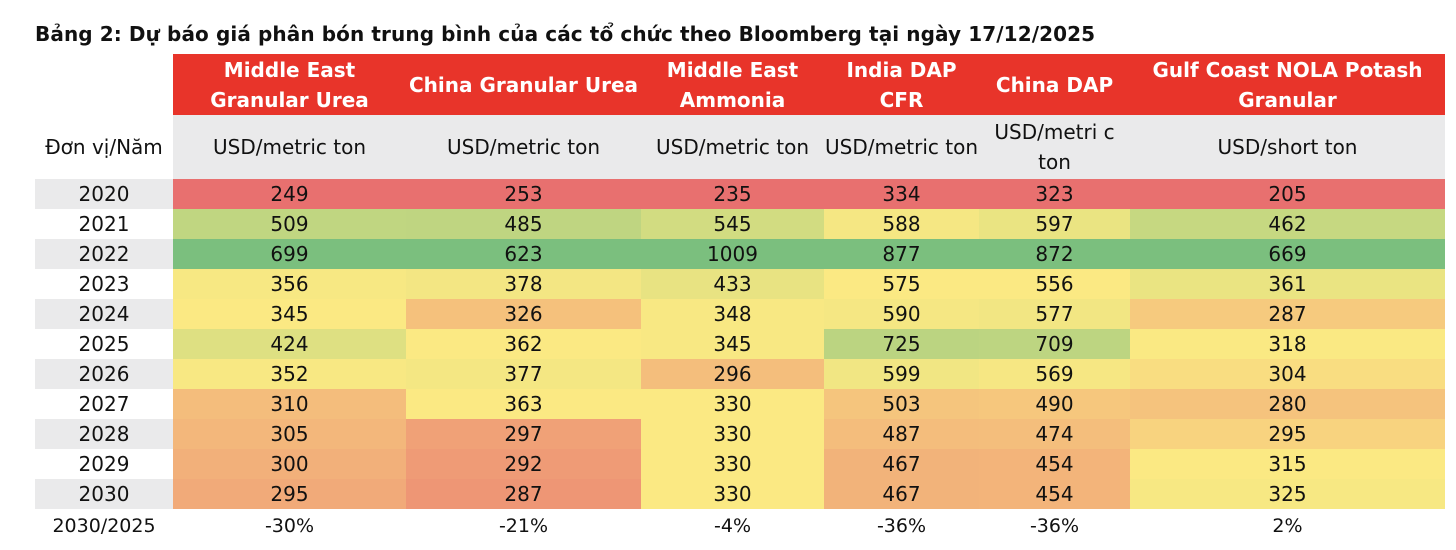 Image resolution: width=1456 pixels, height=550 pixels. I want to click on value-cell: 378, so click(523, 284).